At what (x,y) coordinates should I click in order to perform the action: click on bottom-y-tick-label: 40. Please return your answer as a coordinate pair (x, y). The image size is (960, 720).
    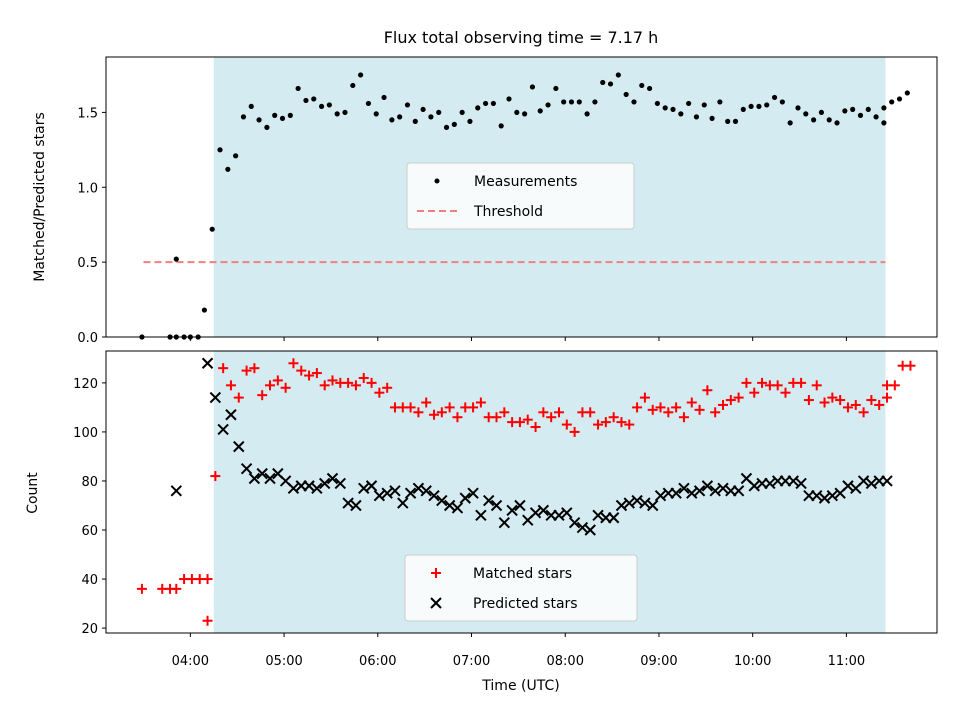
    Looking at the image, I should click on (89, 580).